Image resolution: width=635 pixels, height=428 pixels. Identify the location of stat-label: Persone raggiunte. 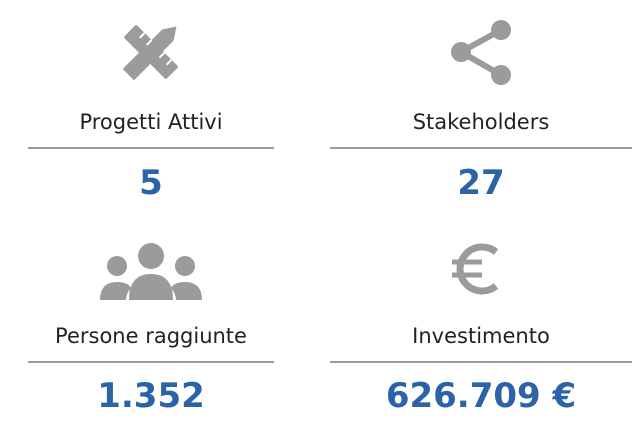
(151, 336).